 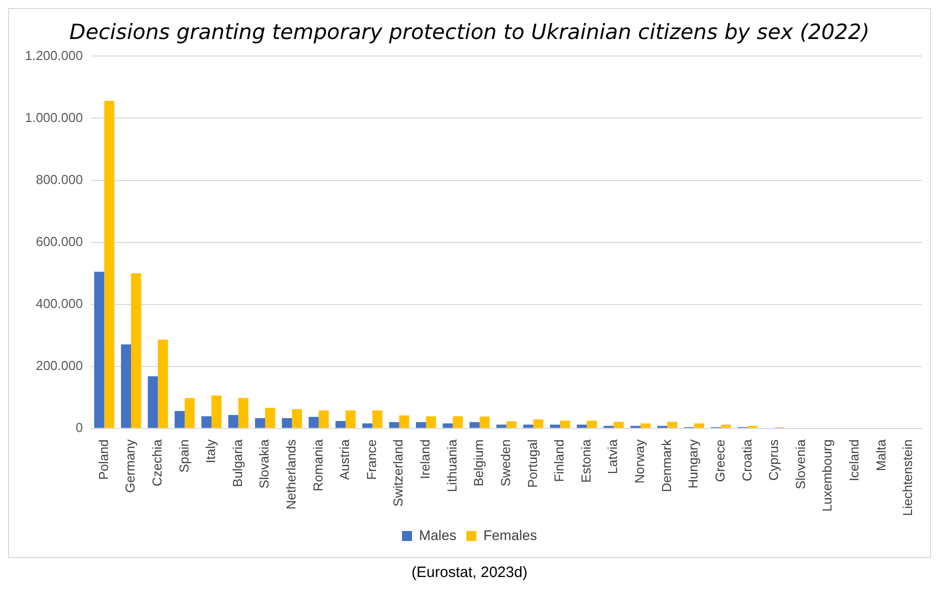 What do you see at coordinates (469, 32) in the screenshot?
I see `chart-title: Decisions granting temporary protection to Ukrainian citizens by sex (2022)` at bounding box center [469, 32].